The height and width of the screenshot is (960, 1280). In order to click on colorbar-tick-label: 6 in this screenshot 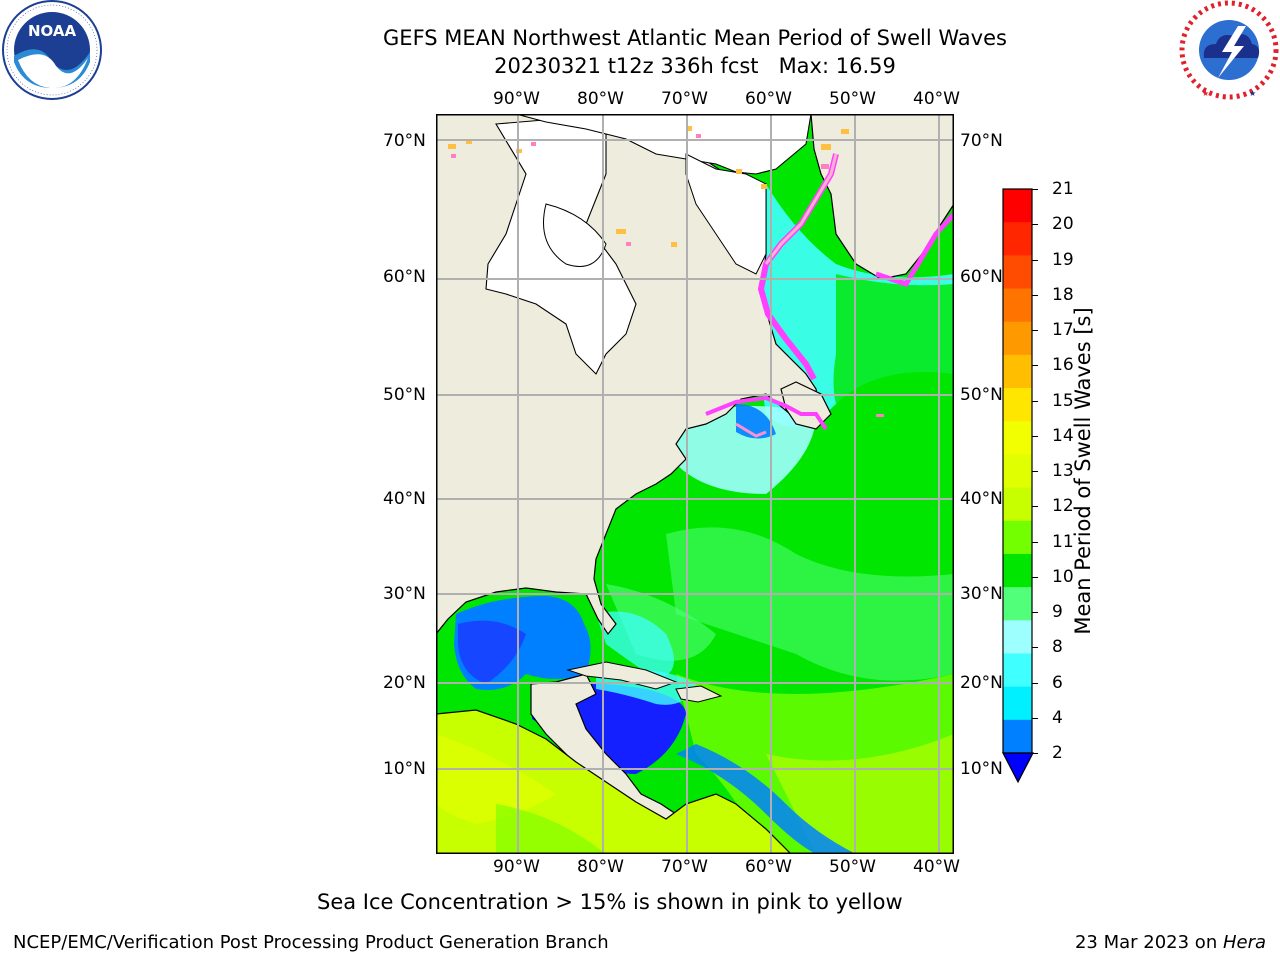, I will do `click(1057, 682)`.